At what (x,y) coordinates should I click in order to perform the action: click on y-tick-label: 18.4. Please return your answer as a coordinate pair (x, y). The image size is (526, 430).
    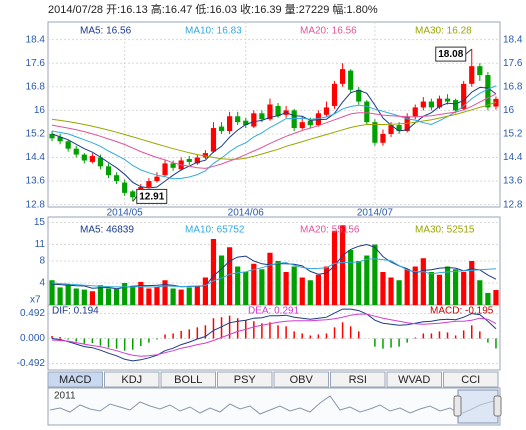
    Looking at the image, I should click on (36, 39).